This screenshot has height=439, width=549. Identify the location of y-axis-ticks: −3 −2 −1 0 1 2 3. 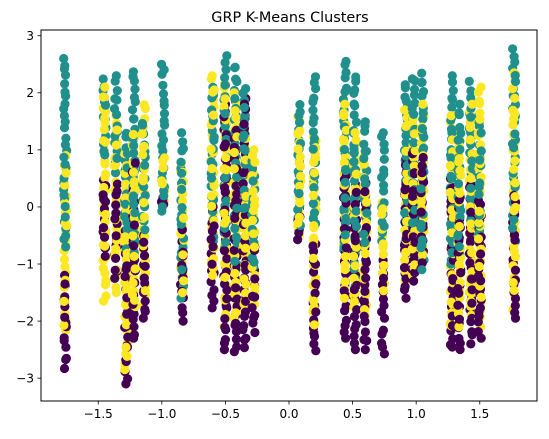
(28, 207).